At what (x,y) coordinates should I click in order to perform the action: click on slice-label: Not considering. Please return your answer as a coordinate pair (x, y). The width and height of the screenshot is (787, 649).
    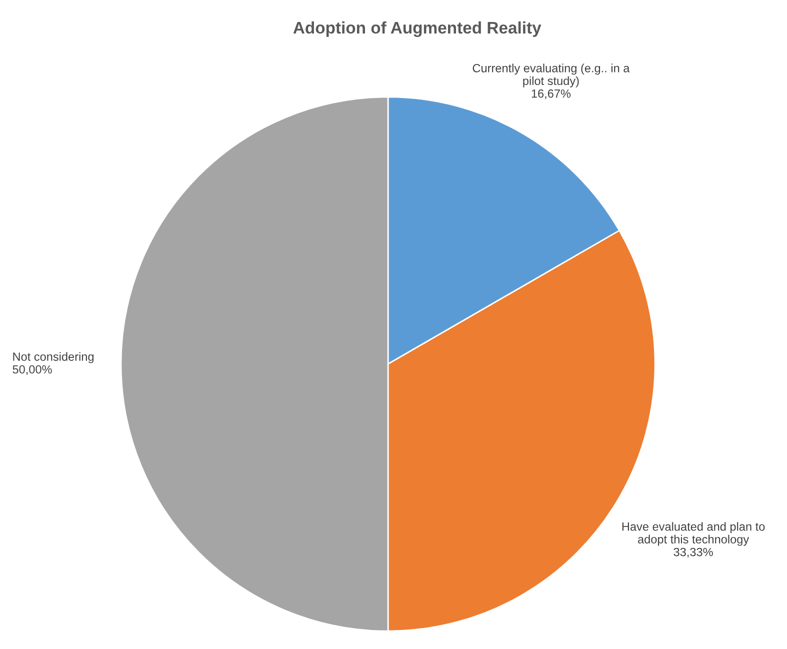
    Looking at the image, I should click on (53, 358).